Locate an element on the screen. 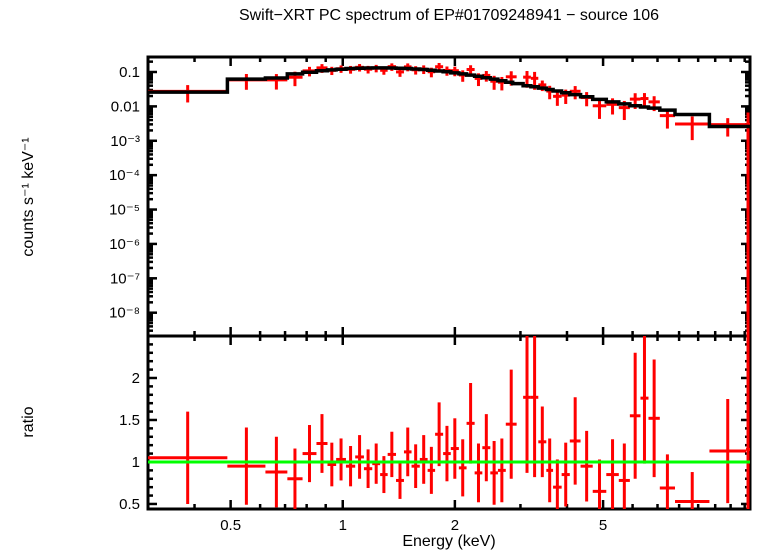  svg-text: 10⁻⁵ is located at coordinates (124, 210).